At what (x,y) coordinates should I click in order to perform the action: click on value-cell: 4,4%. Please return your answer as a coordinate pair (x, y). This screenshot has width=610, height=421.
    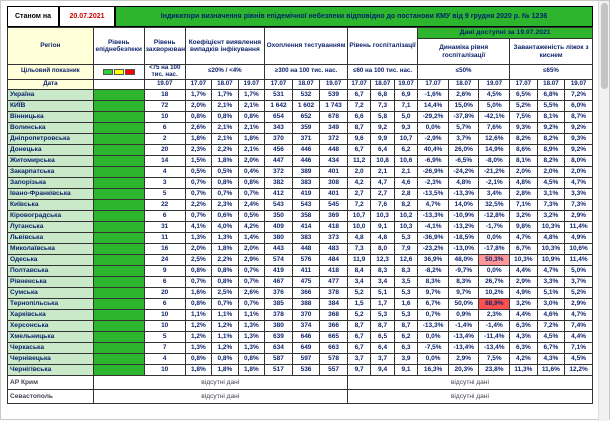
    Looking at the image, I should click on (523, 314).